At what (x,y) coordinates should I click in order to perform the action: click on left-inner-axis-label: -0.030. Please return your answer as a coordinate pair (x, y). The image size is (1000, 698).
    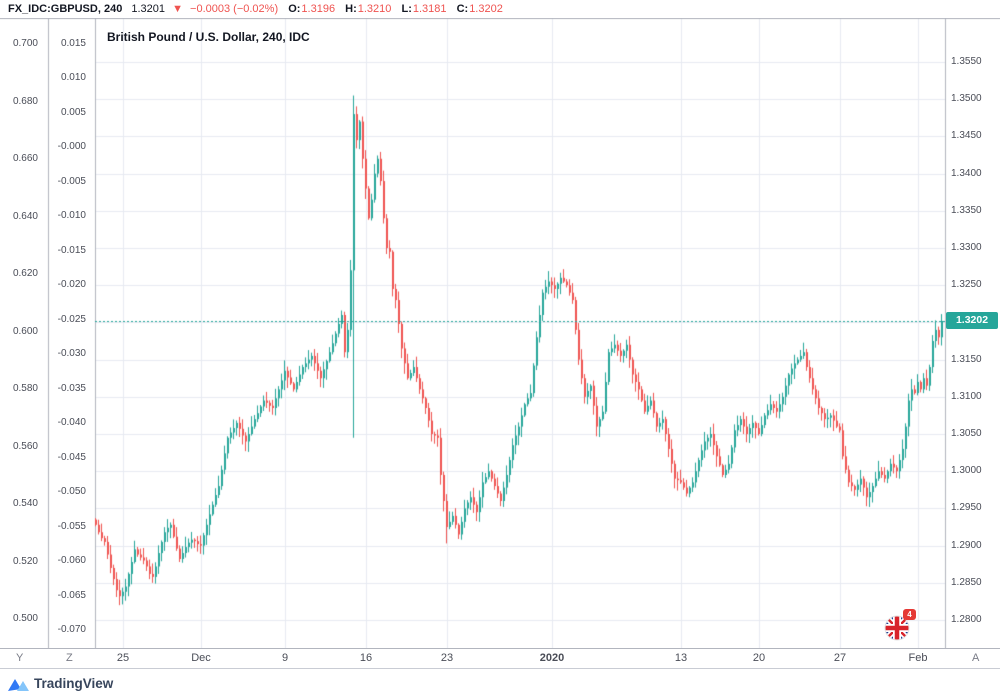
    Looking at the image, I should click on (71, 354).